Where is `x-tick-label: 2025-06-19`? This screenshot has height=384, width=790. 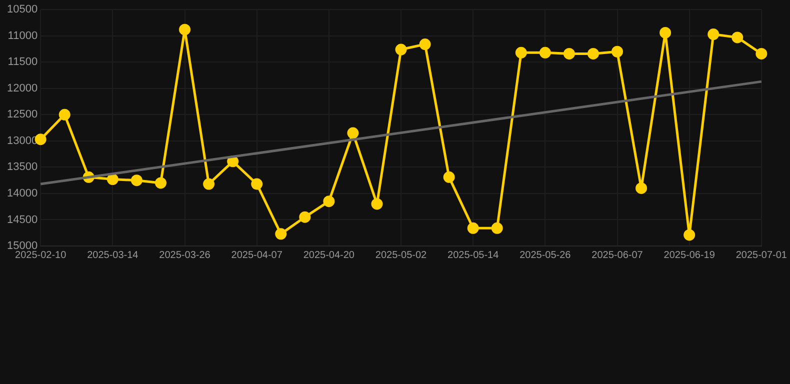
x-tick-label: 2025-06-19 is located at coordinates (690, 255).